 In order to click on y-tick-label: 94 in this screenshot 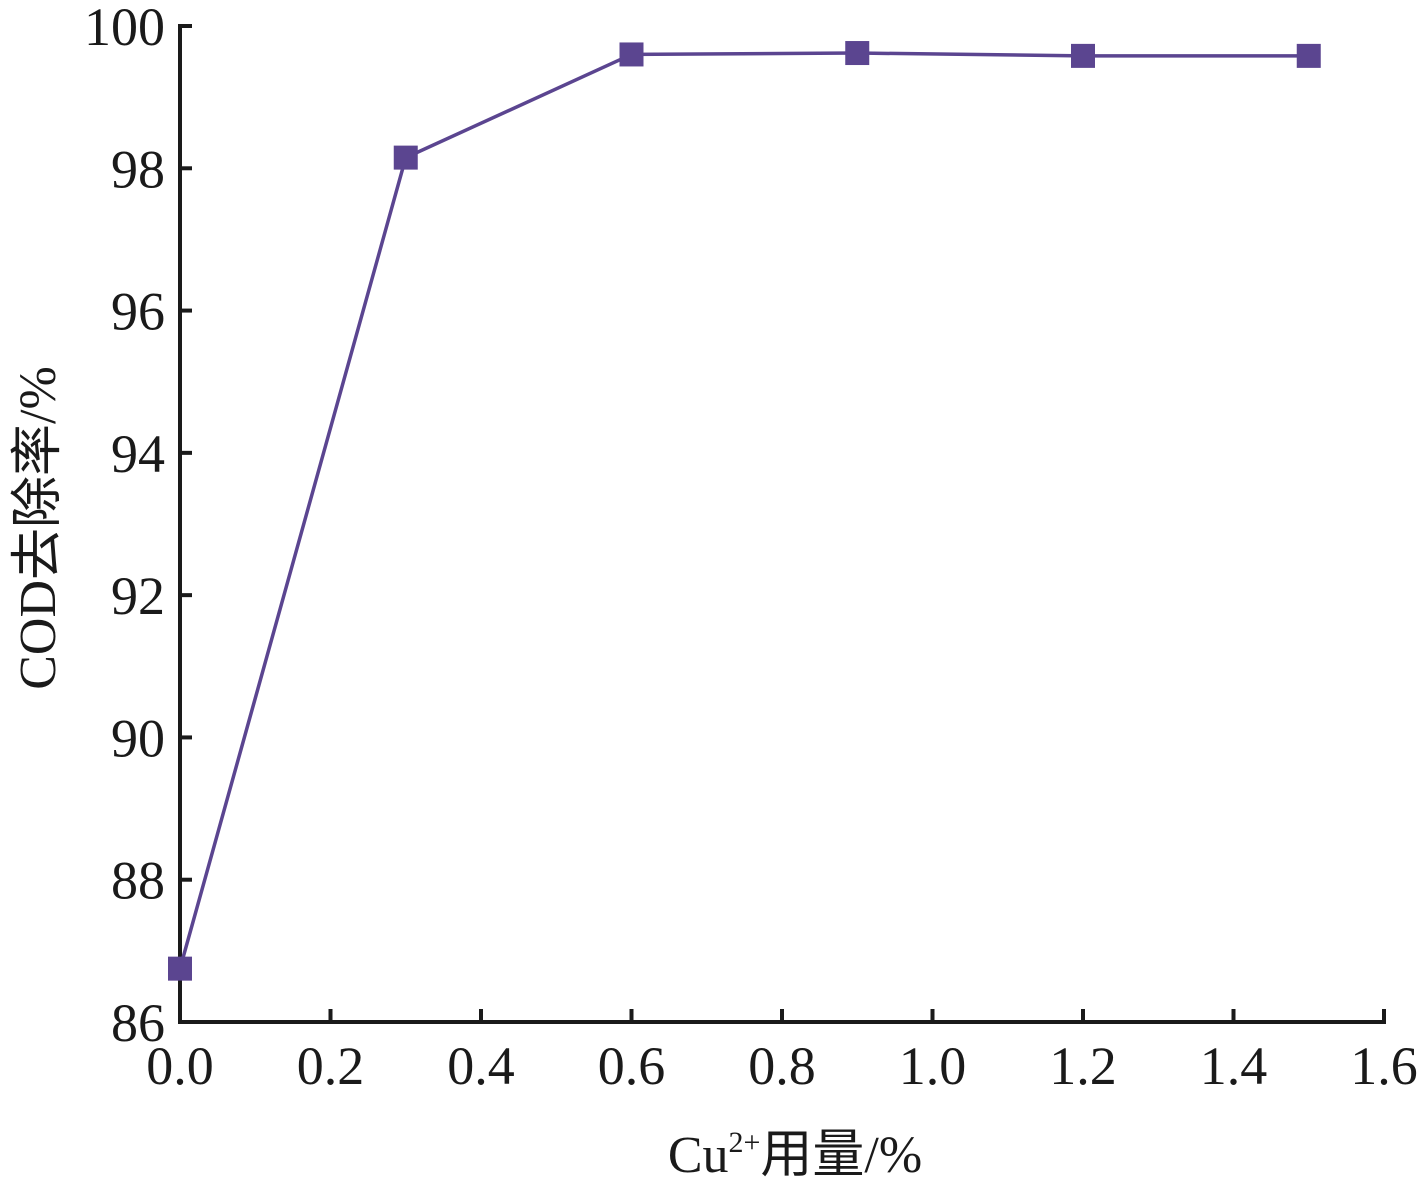, I will do `click(138, 454)`.